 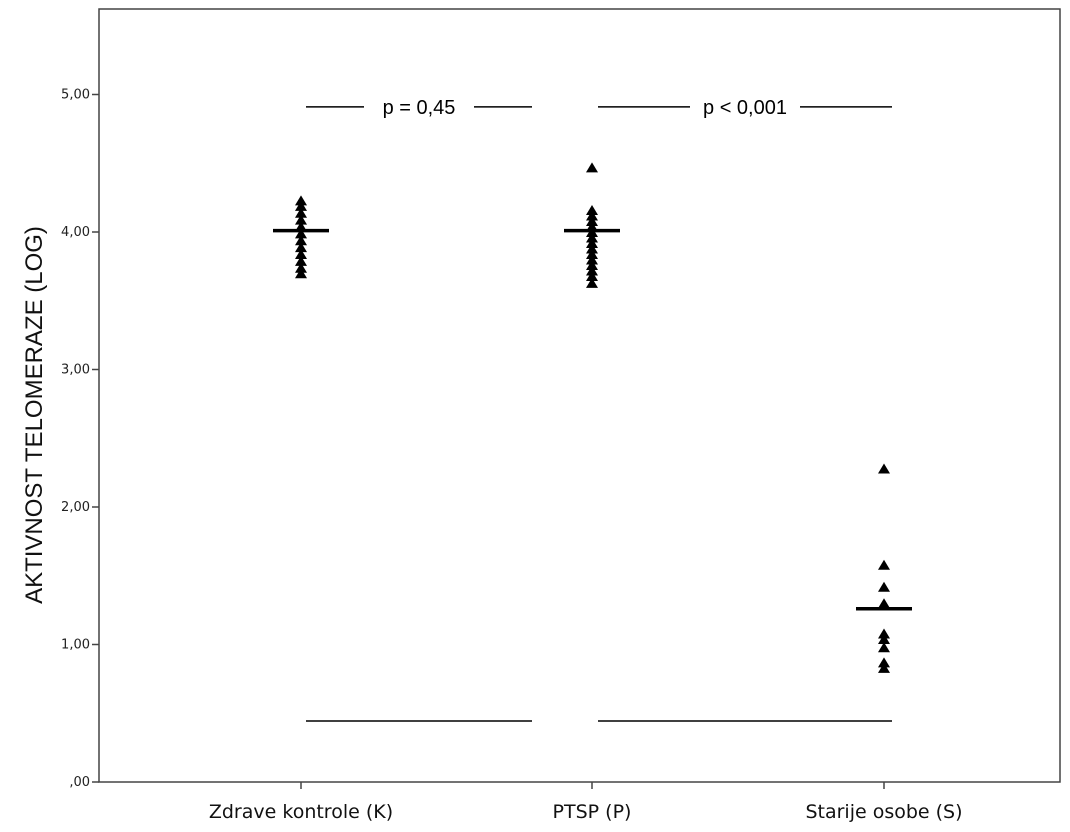 I want to click on y-tick-label-1: 1,00, so click(x=75, y=645).